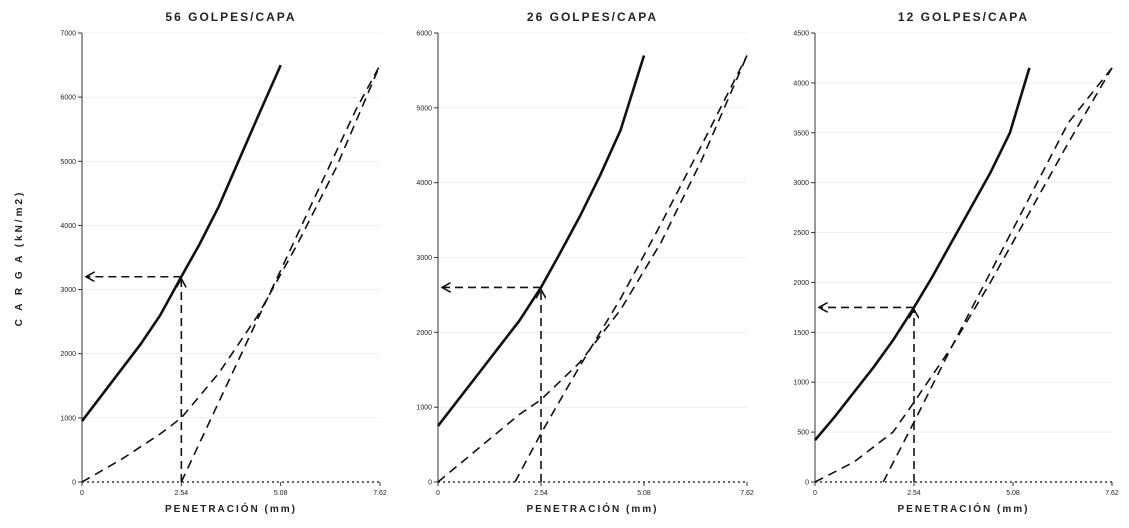 This screenshot has width=1129, height=528. What do you see at coordinates (68, 34) in the screenshot?
I see `y-tick-label: 7000` at bounding box center [68, 34].